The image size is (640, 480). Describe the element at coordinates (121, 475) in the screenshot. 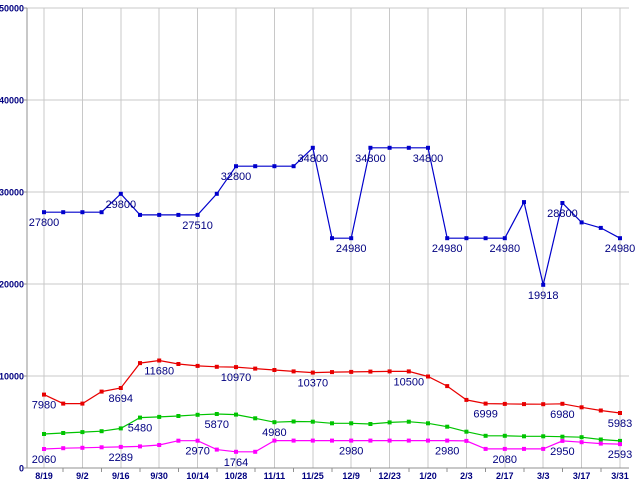

I see `x-tick-label: 9/16` at that location.